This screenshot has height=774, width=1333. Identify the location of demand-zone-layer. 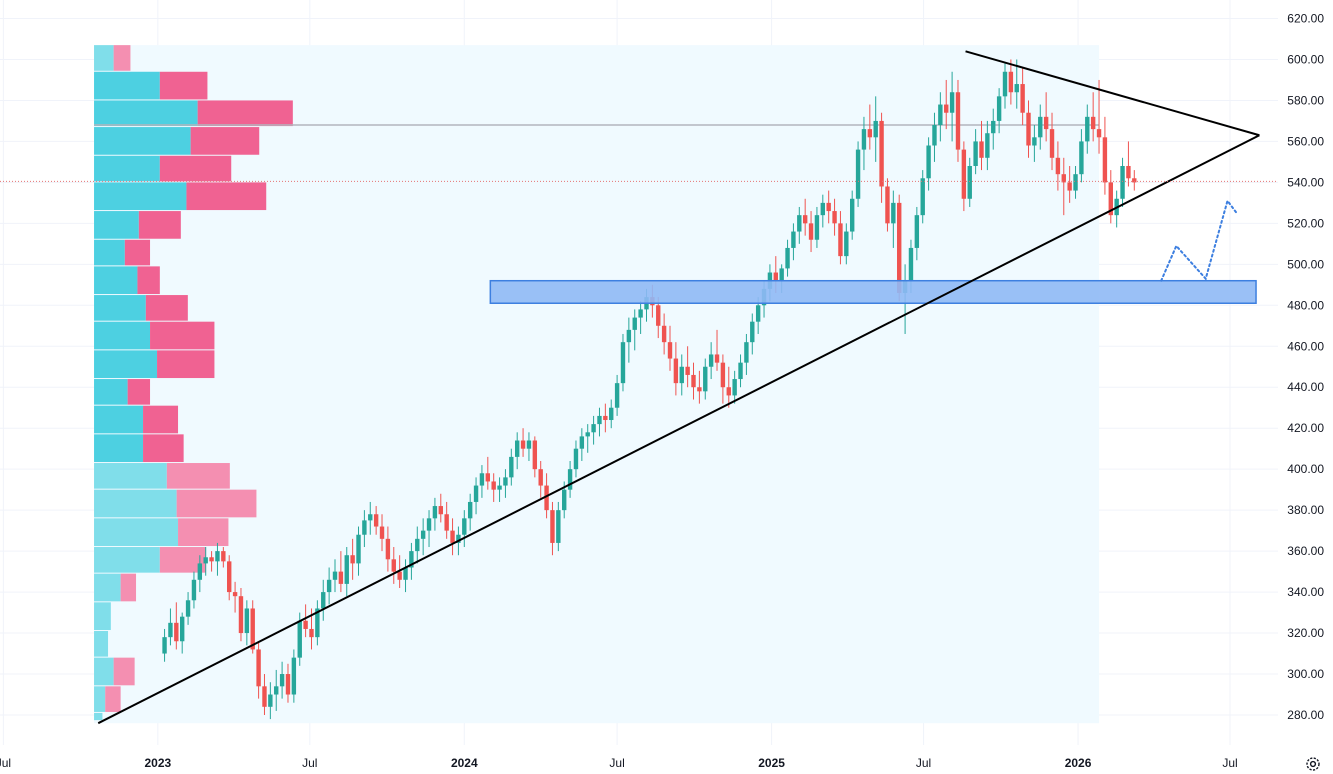
(873, 291).